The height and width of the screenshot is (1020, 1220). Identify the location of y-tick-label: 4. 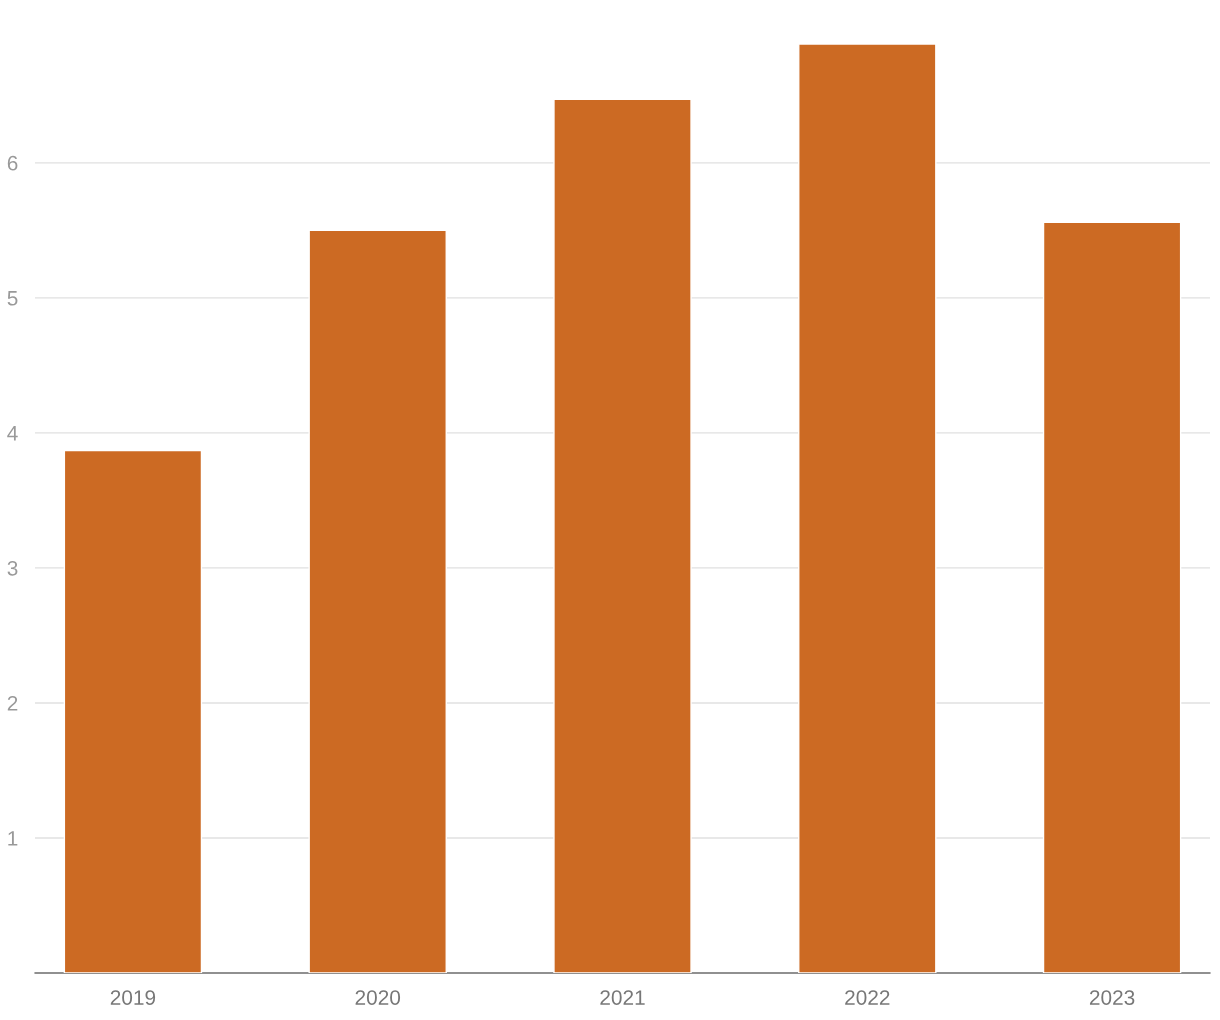
(12, 433).